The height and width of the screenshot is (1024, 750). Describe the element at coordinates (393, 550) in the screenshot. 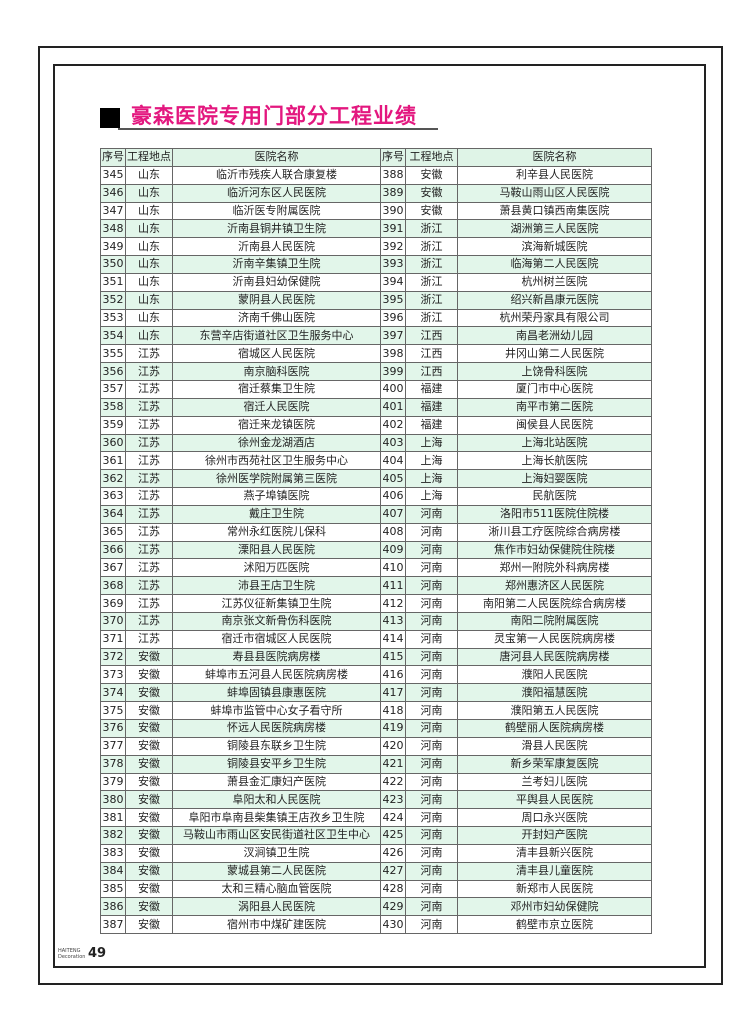

I see `row-number: 409` at that location.